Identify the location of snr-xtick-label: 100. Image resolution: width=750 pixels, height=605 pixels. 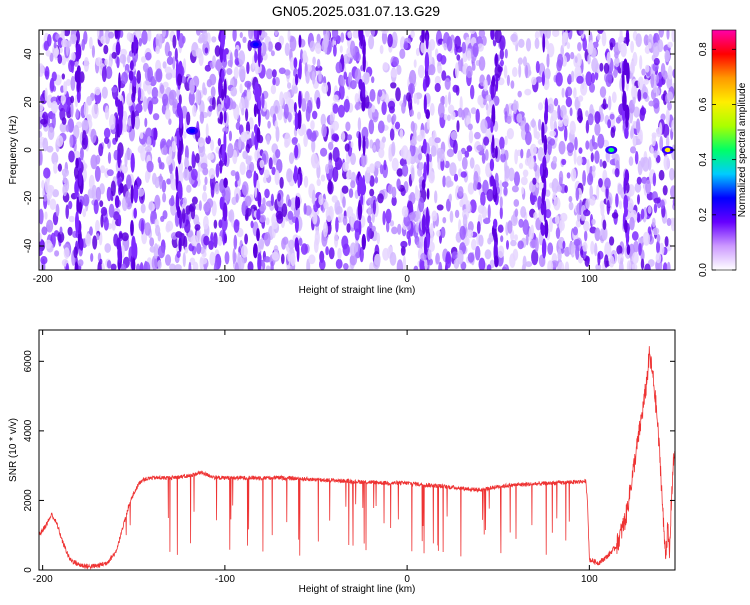
(589, 579).